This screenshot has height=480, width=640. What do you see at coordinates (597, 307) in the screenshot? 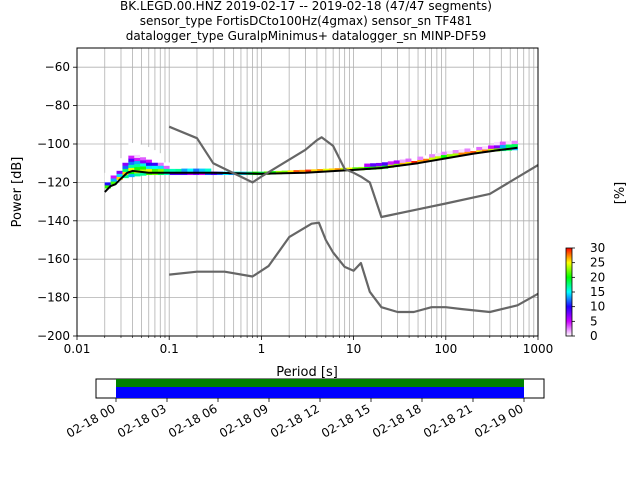
I see `colorbar-tick-label: 10` at bounding box center [597, 307].